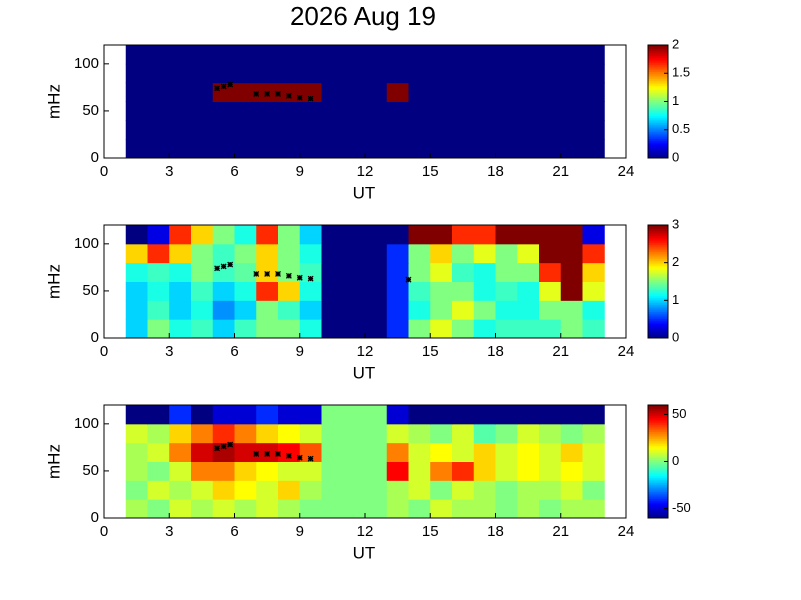  What do you see at coordinates (681, 507) in the screenshot?
I see `colorbar-tick-label: -50` at bounding box center [681, 507].